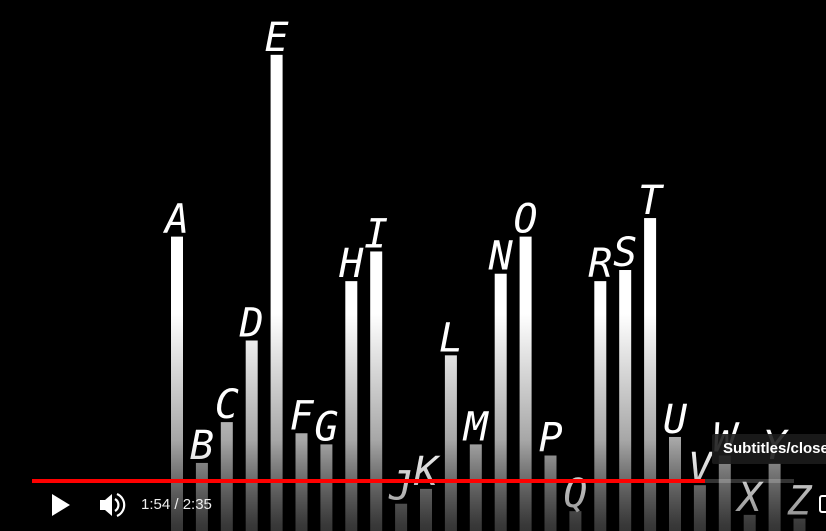  I want to click on bar-letter: H, so click(351, 264).